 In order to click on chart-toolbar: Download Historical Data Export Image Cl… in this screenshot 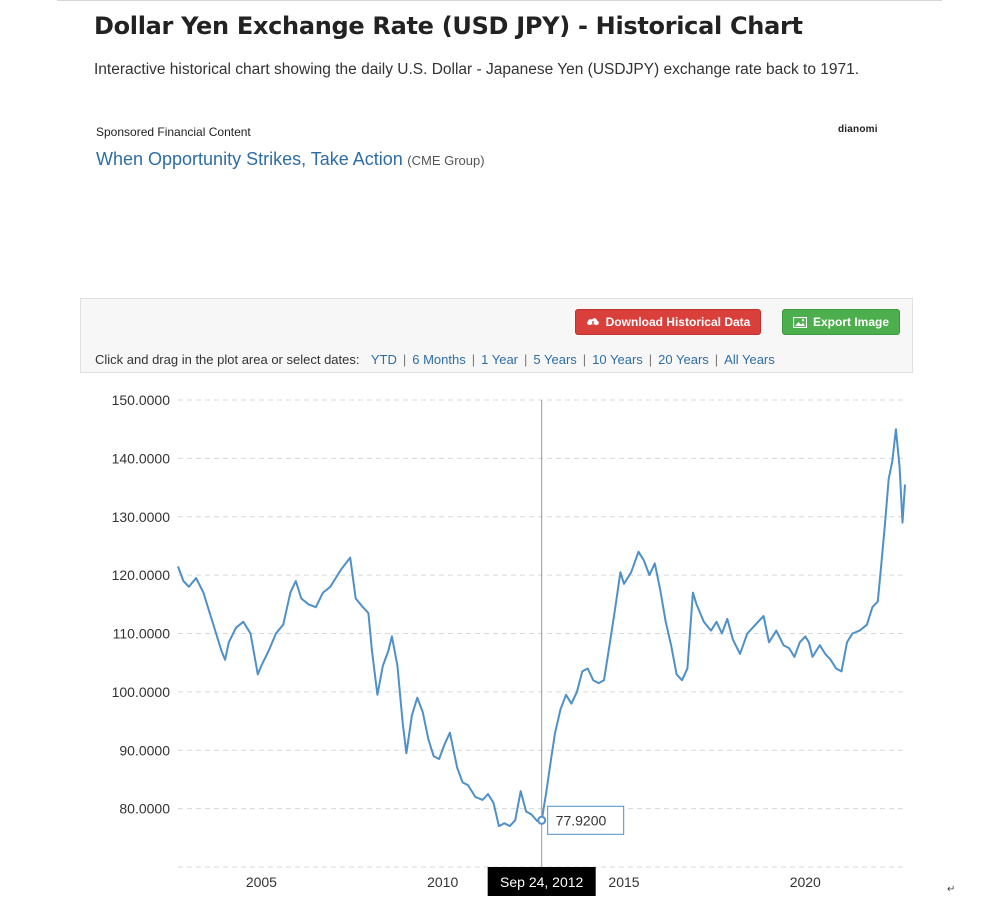, I will do `click(496, 335)`.